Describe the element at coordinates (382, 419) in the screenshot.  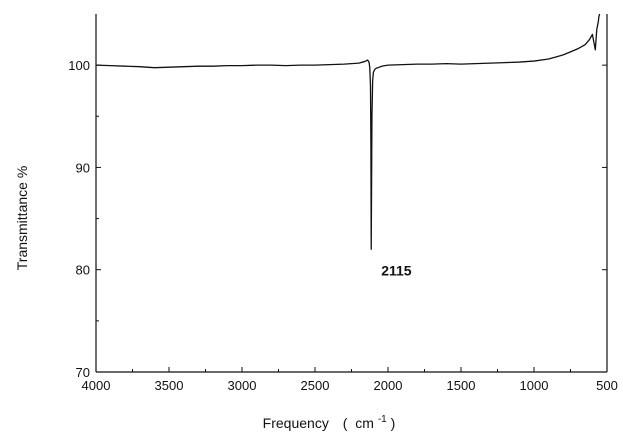
I see `x-axis-label-exponent: -1` at that location.